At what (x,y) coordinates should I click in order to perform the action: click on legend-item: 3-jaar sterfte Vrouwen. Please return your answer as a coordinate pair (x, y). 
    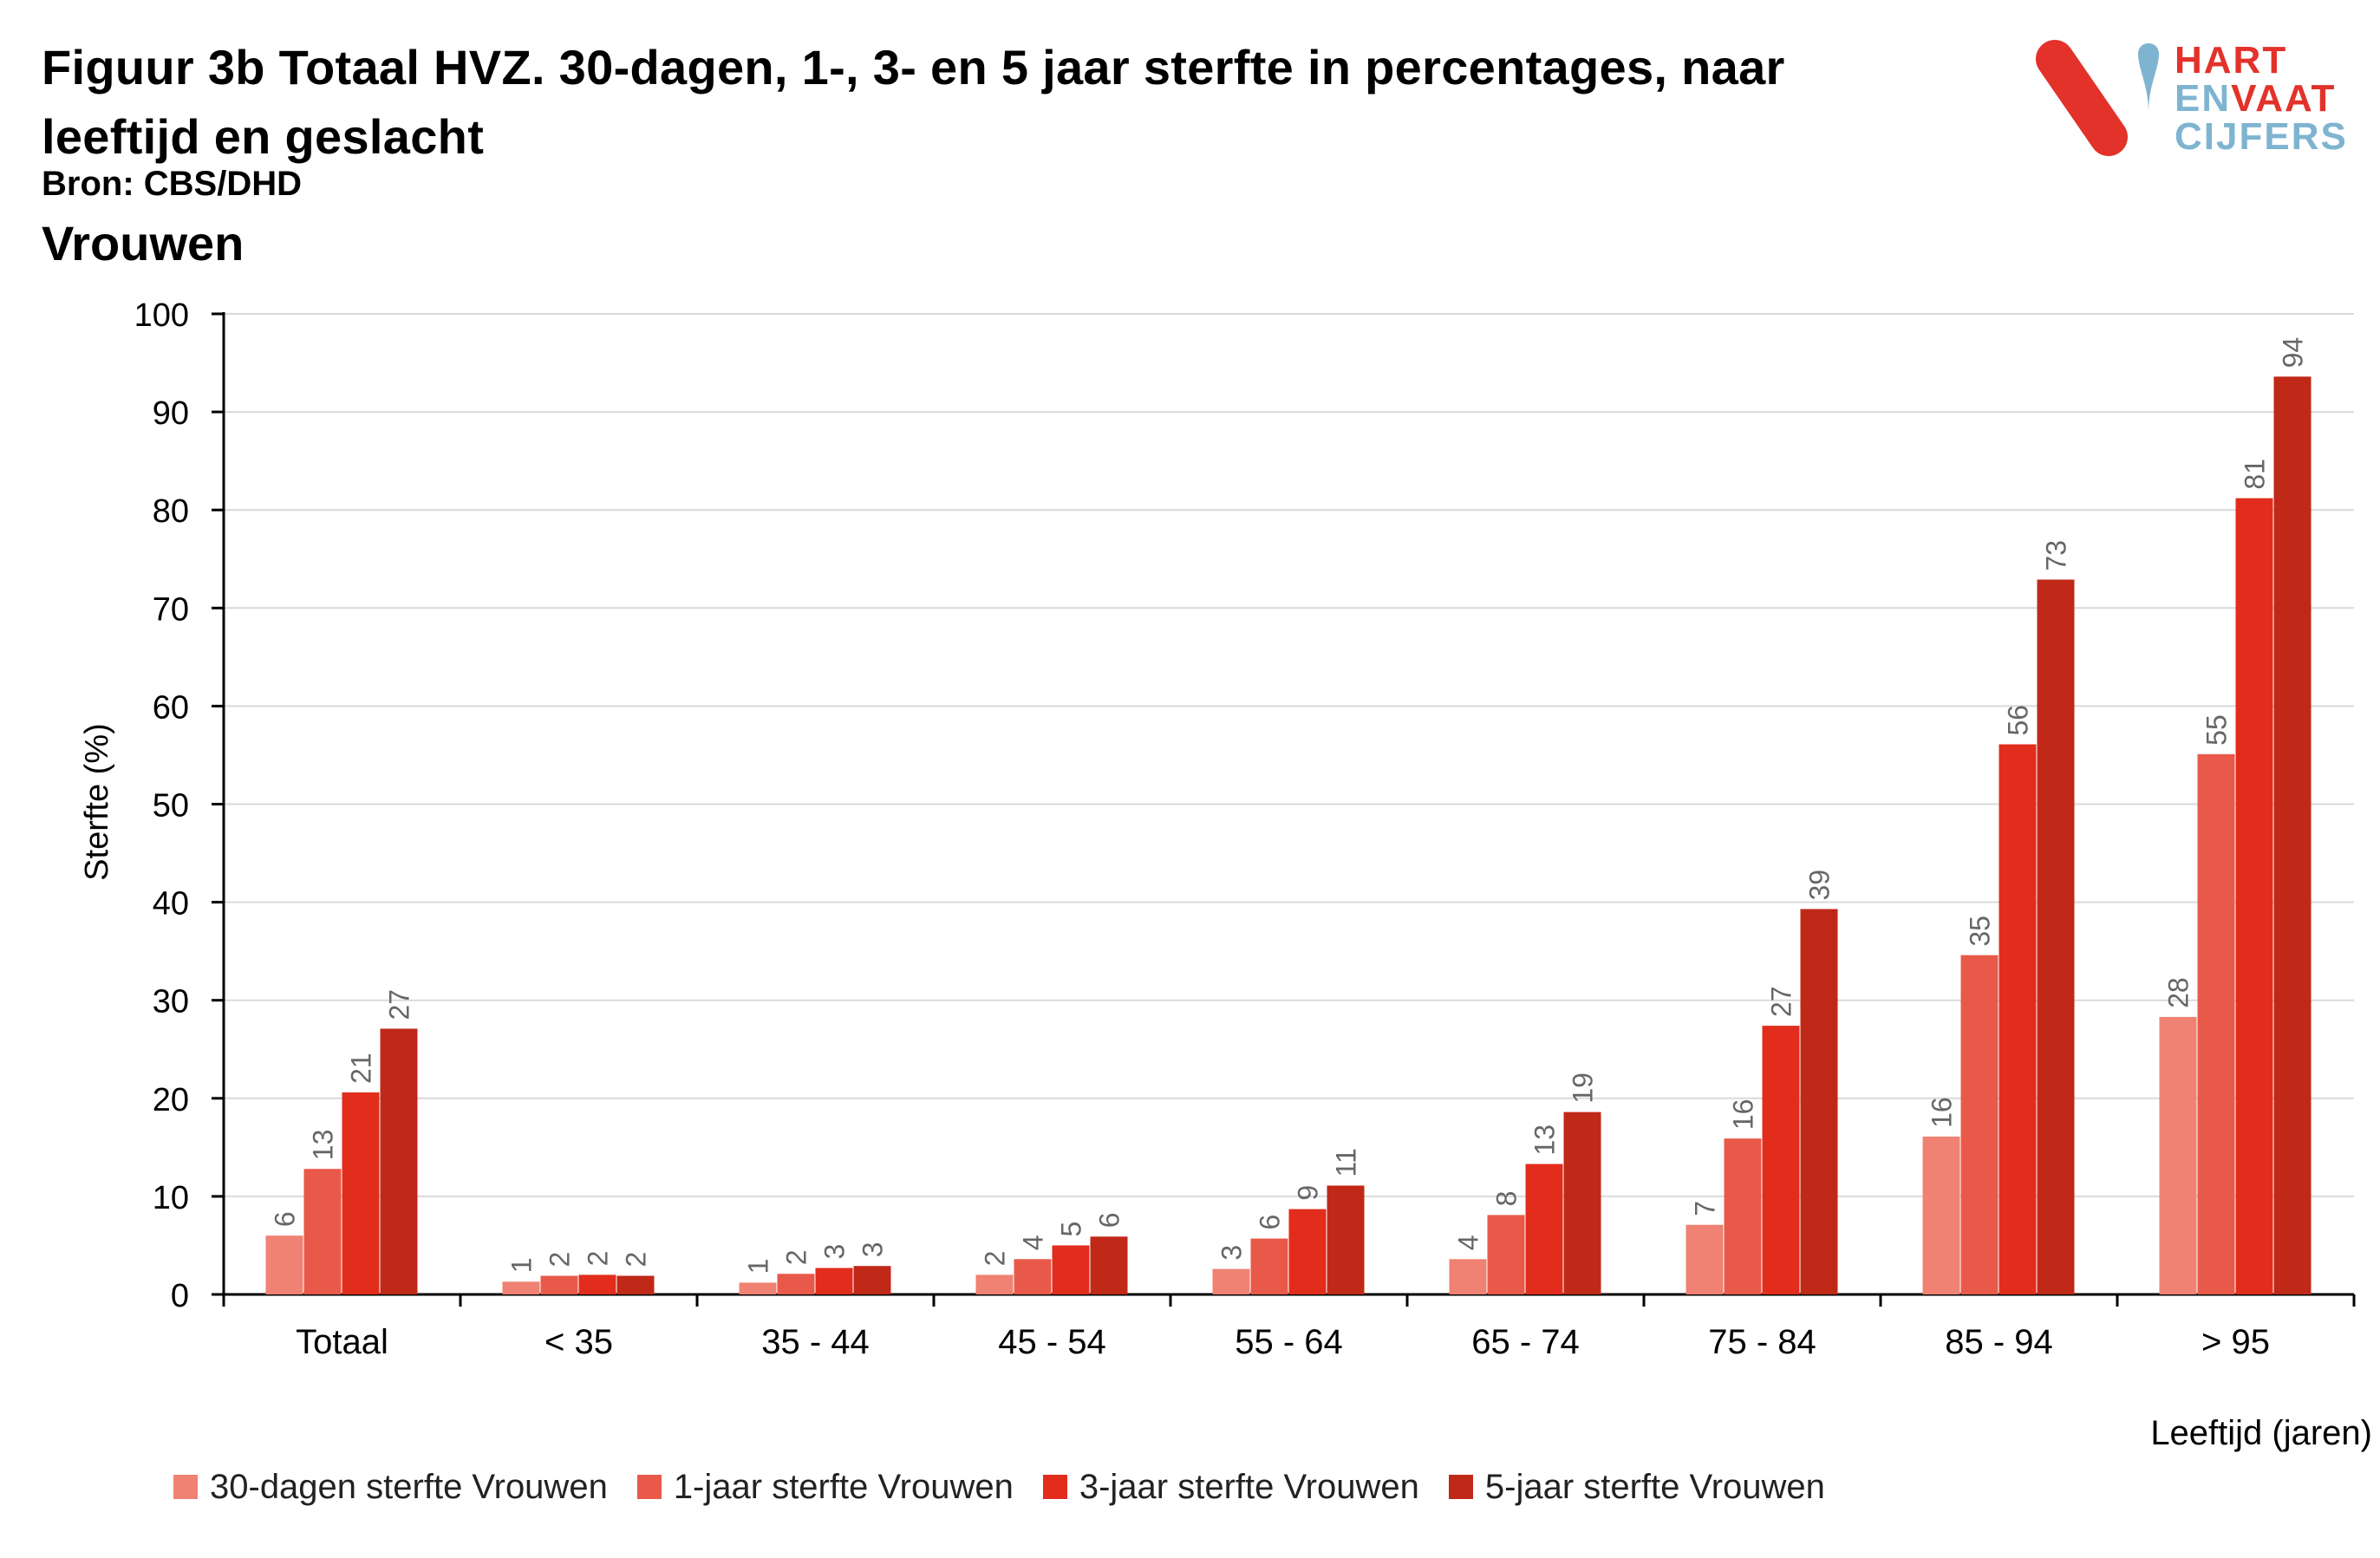
    Looking at the image, I should click on (1230, 1487).